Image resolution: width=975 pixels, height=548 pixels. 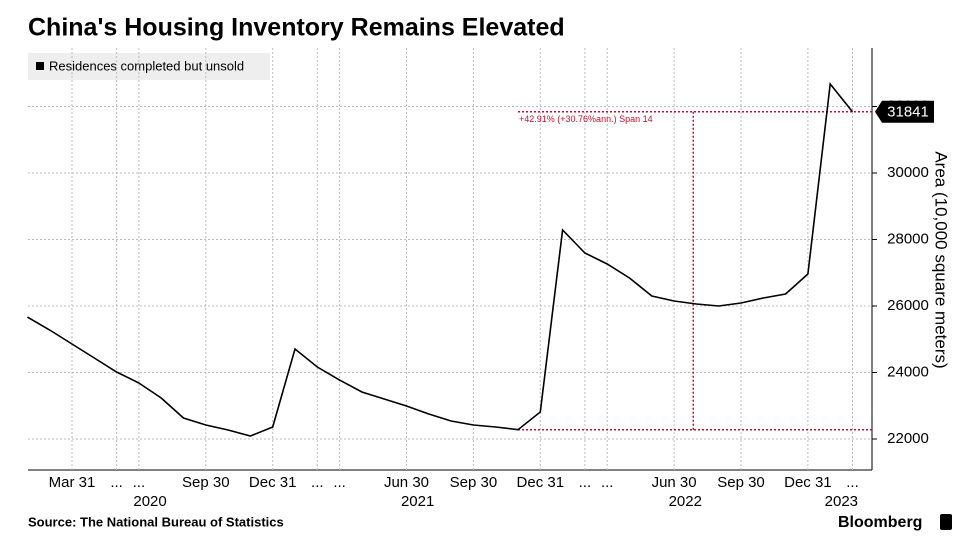 I want to click on legend-label: Residences completed but unsold, so click(x=146, y=65).